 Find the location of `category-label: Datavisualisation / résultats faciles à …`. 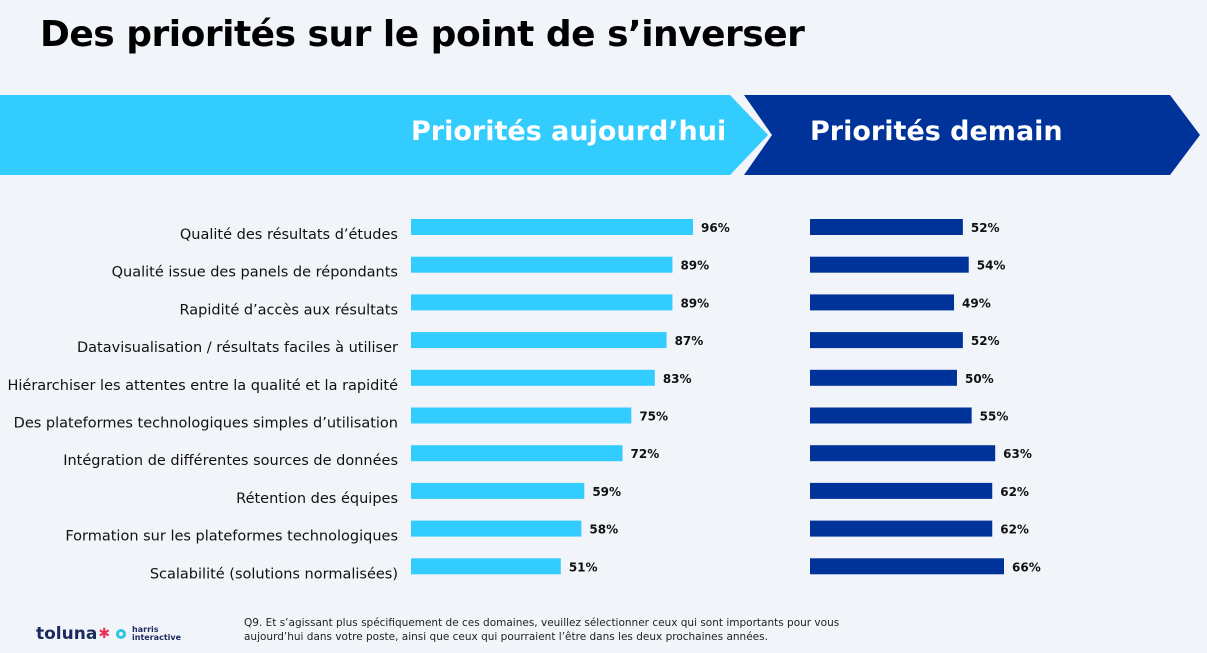

category-label: Datavisualisation / résultats faciles à … is located at coordinates (237, 348).